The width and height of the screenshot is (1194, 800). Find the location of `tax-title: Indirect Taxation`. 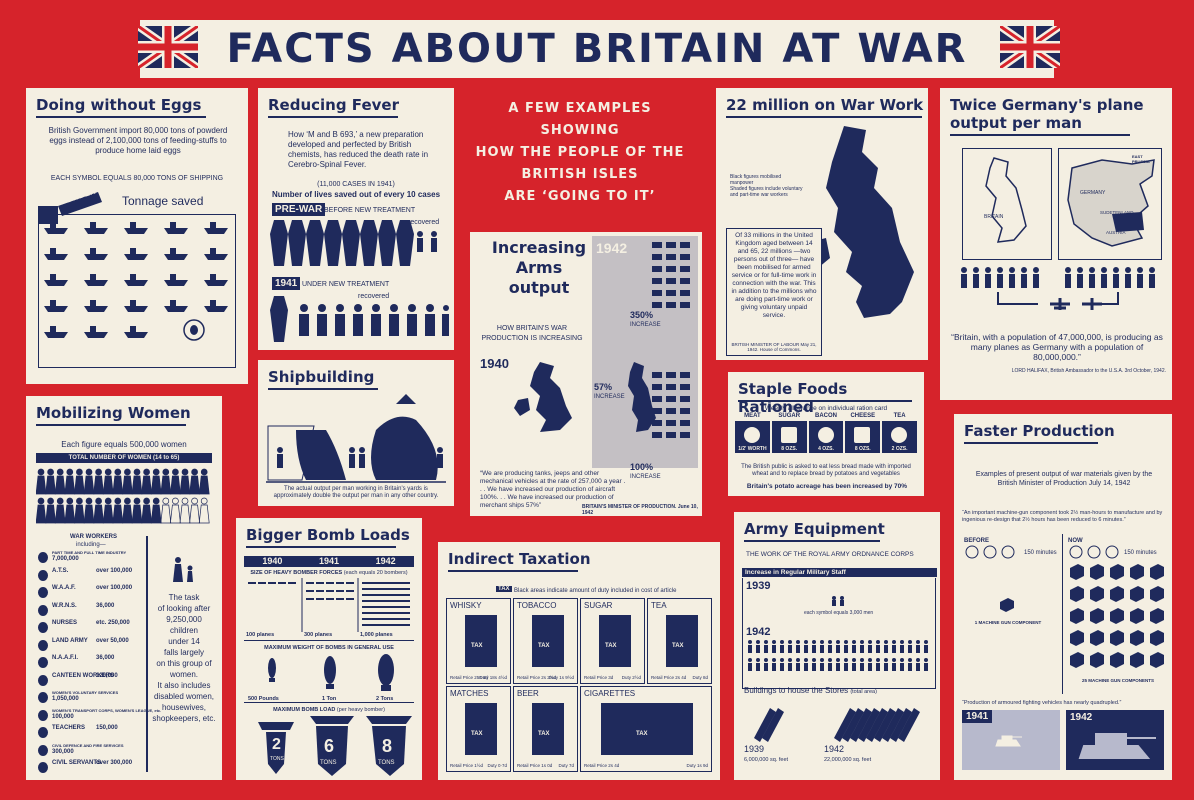

tax-title: Indirect Taxation is located at coordinates (519, 559).